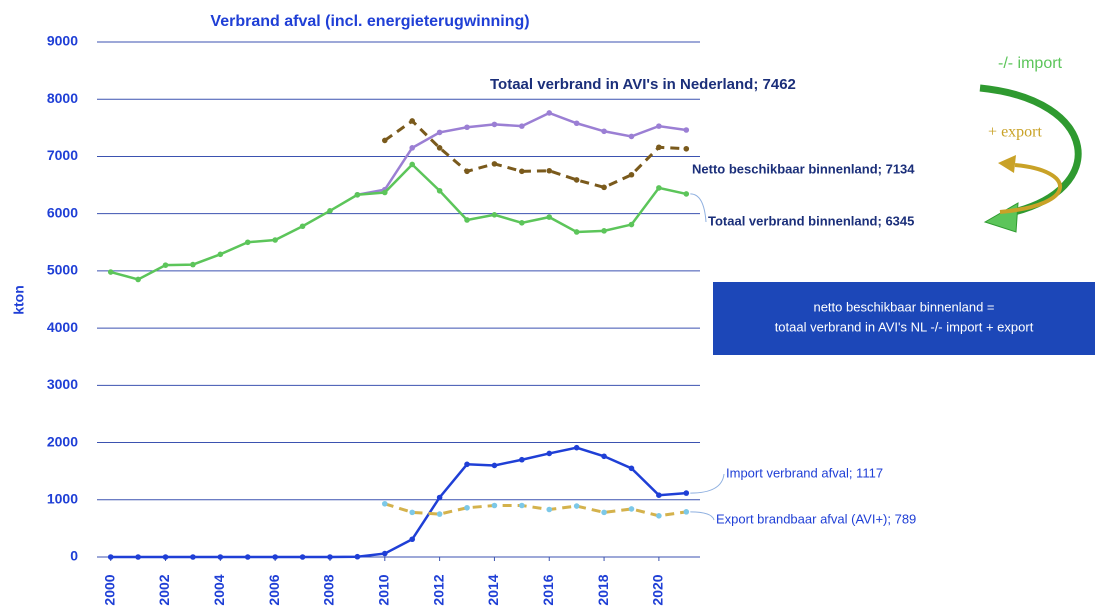 Image resolution: width=1096 pixels, height=616 pixels. I want to click on x-tick-label: 2002, so click(164, 589).